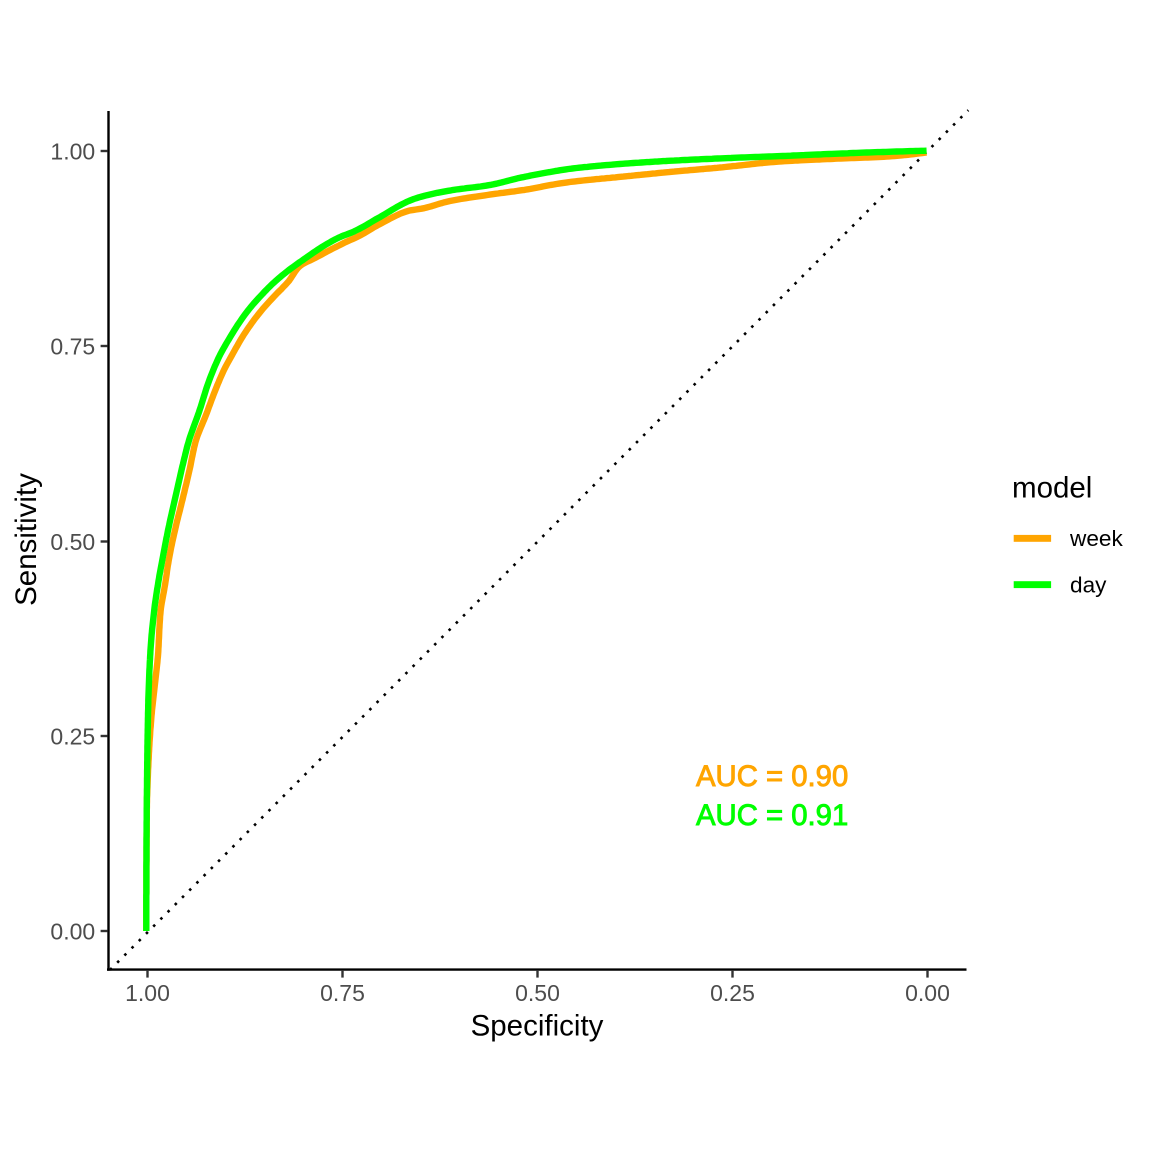 The height and width of the screenshot is (1152, 1152). I want to click on svg-text: AUC = 0.90, so click(772, 776).